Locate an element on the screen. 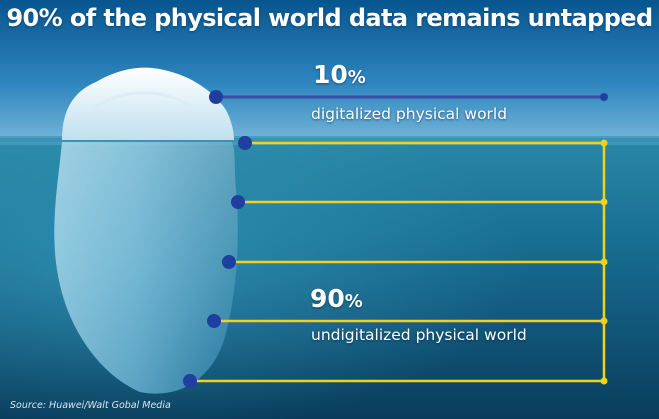 The width and height of the screenshot is (659, 419). undigitalized-percentage: 90% is located at coordinates (336, 298).